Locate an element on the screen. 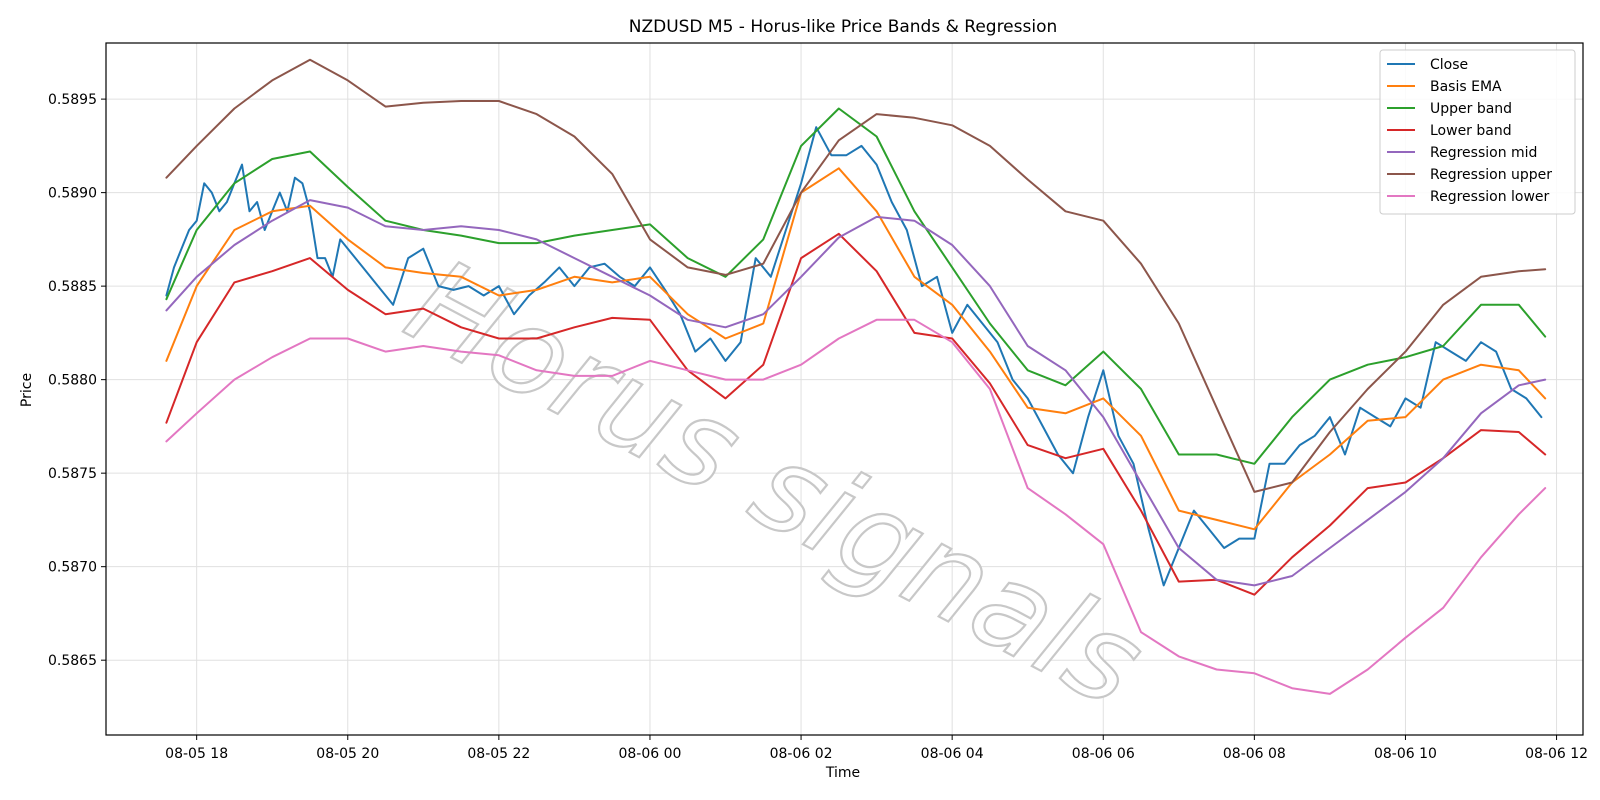 The image size is (1600, 800). y-tick-label: 0.5870 is located at coordinates (72, 568).